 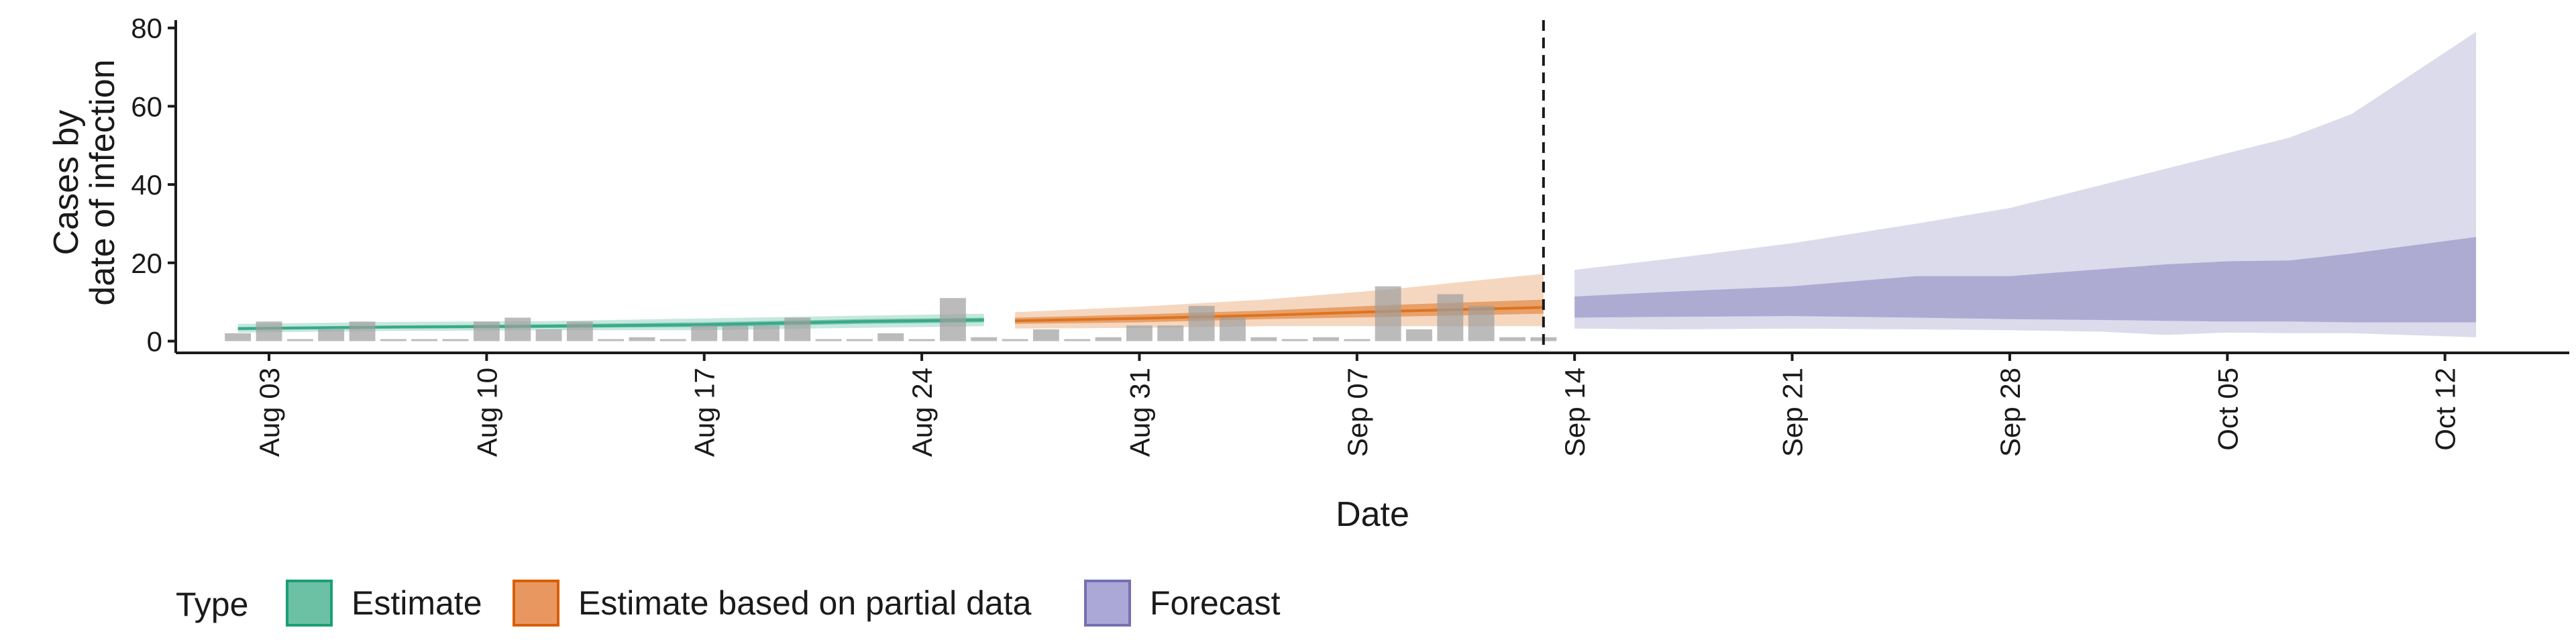 I want to click on y-axis-title-line-1: Cases by, so click(x=66, y=183).